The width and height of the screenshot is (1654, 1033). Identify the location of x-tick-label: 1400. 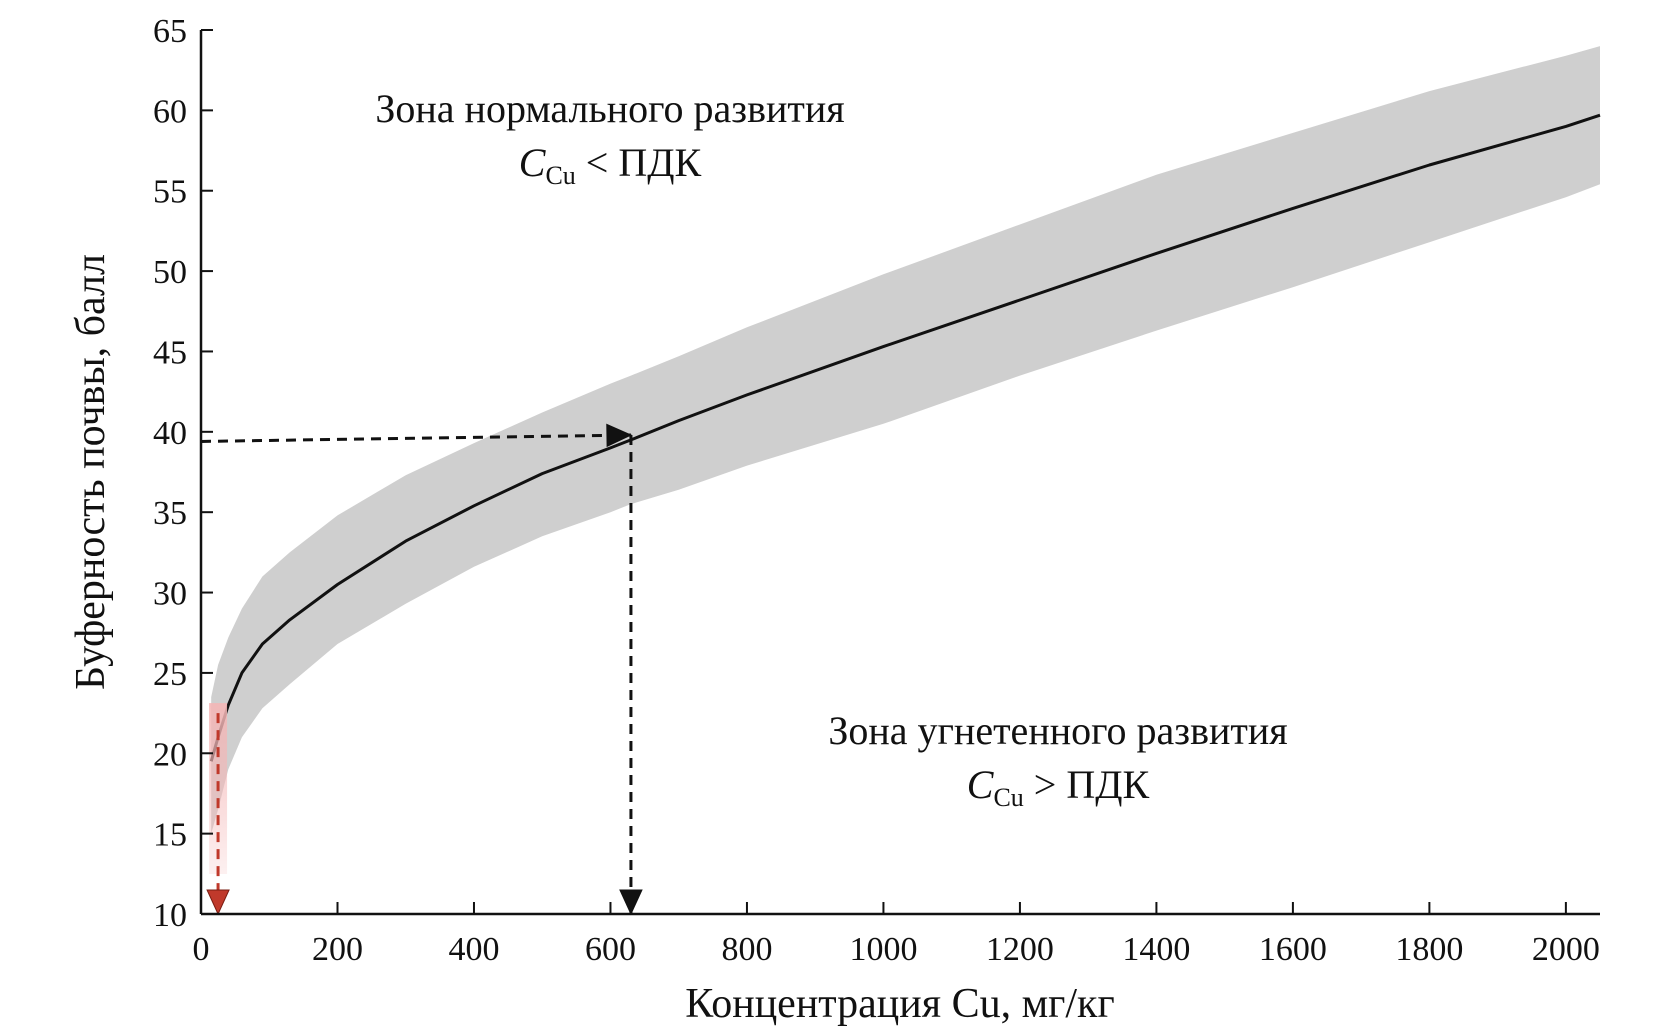
(1156, 949).